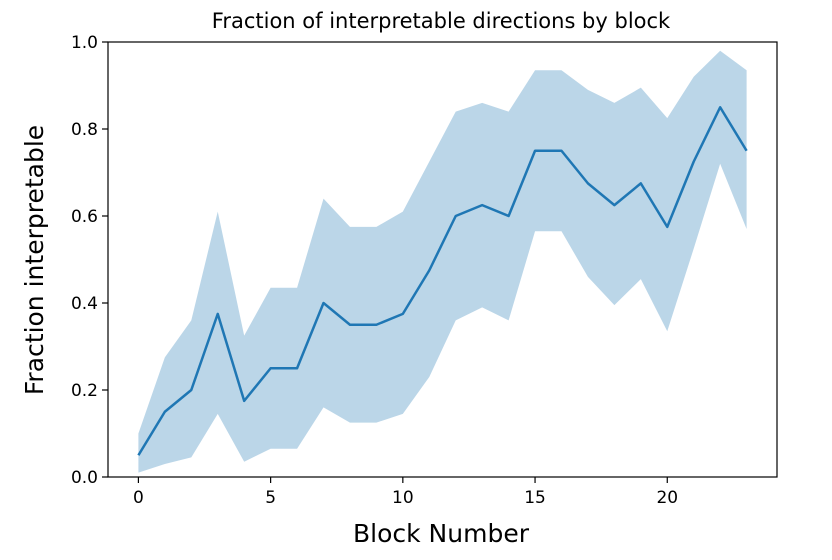 The image size is (832, 560). I want to click on x-tick-label: 10, so click(403, 498).